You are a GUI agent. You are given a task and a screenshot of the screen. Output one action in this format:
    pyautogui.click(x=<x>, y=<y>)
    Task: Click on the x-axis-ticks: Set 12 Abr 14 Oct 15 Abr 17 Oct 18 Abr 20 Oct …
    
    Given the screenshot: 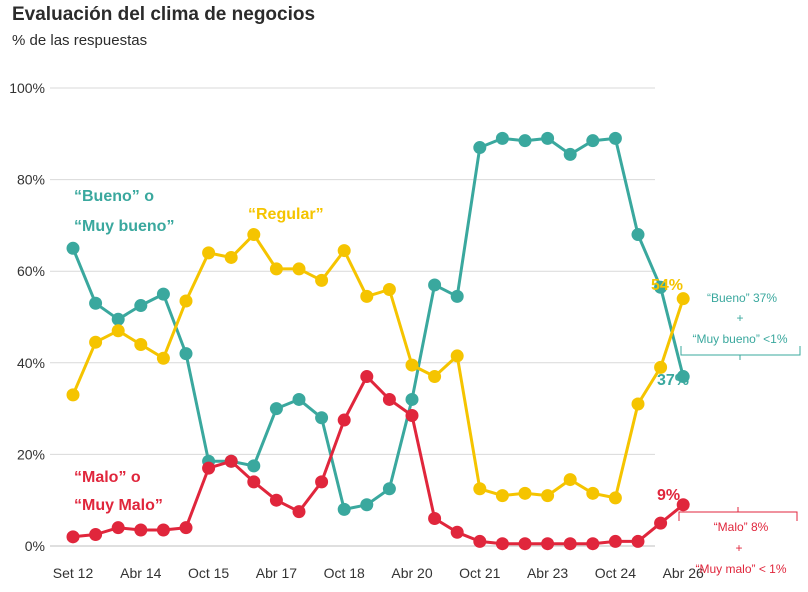 What is the action you would take?
    pyautogui.click(x=378, y=573)
    